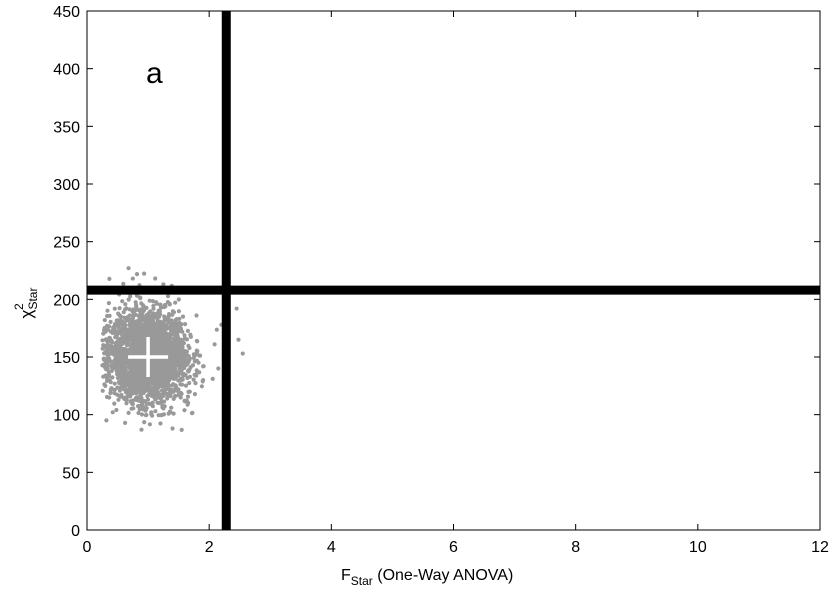 This screenshot has height=592, width=830. Describe the element at coordinates (87, 547) in the screenshot. I see `x-tick-label: 0` at that location.